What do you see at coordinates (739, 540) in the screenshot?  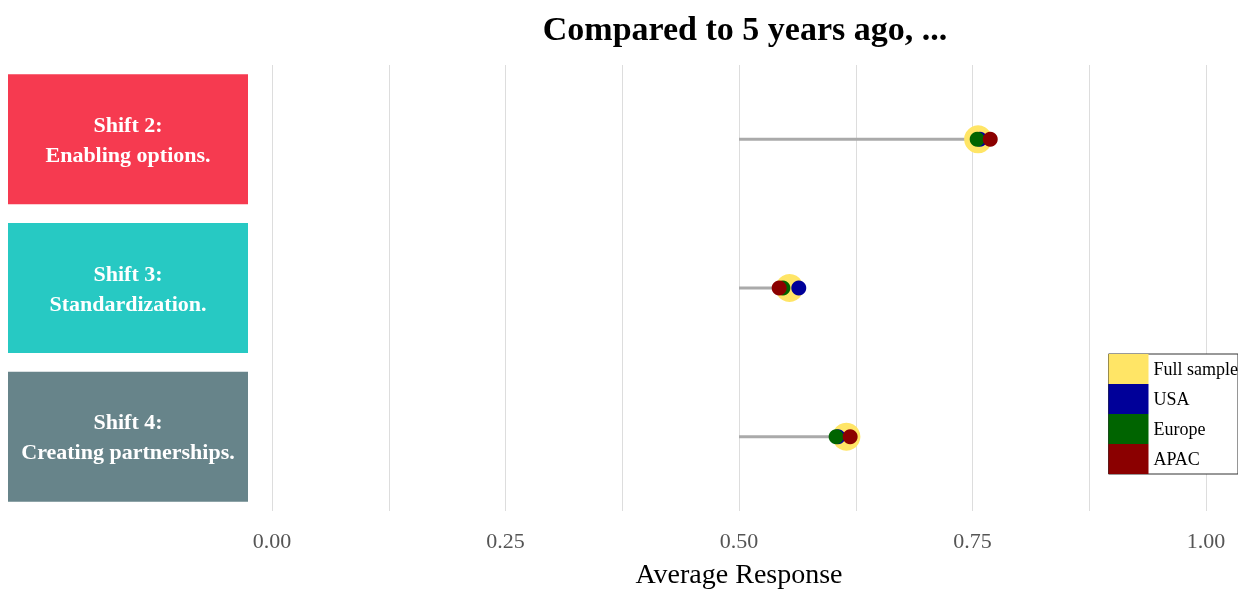 I see `x-tick-label: 0.50` at bounding box center [739, 540].